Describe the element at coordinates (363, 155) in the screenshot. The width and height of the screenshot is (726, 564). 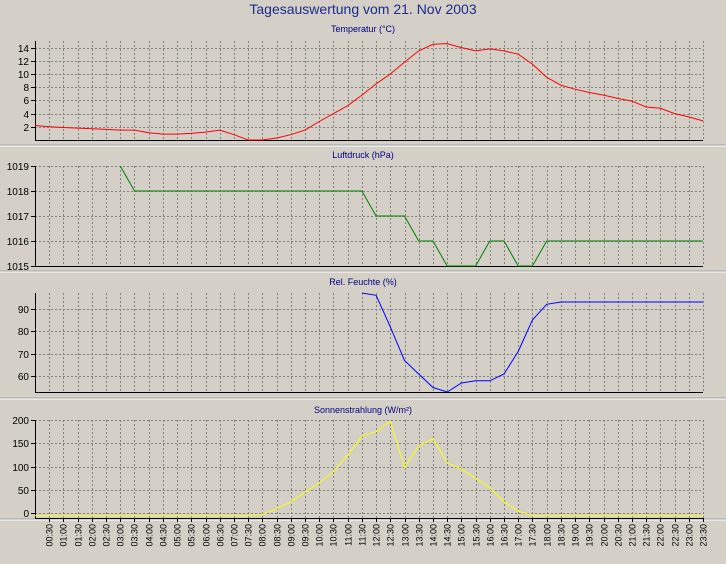
I see `chart-title: Luftdruck (hPa)` at that location.